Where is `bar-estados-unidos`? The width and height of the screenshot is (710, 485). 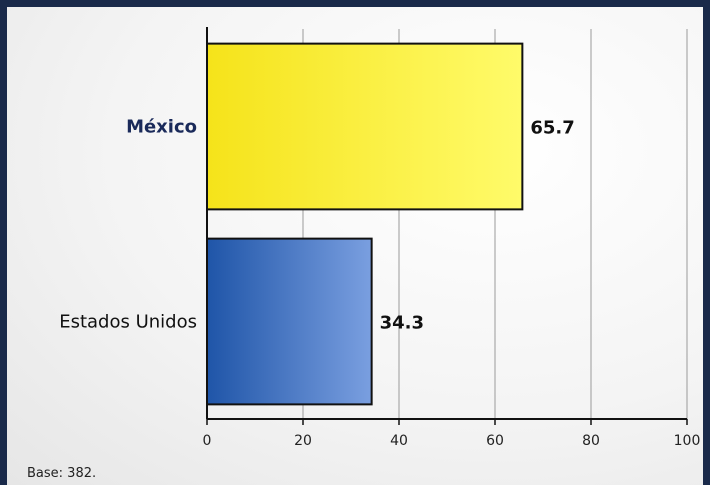 bar-estados-unidos is located at coordinates (289, 321).